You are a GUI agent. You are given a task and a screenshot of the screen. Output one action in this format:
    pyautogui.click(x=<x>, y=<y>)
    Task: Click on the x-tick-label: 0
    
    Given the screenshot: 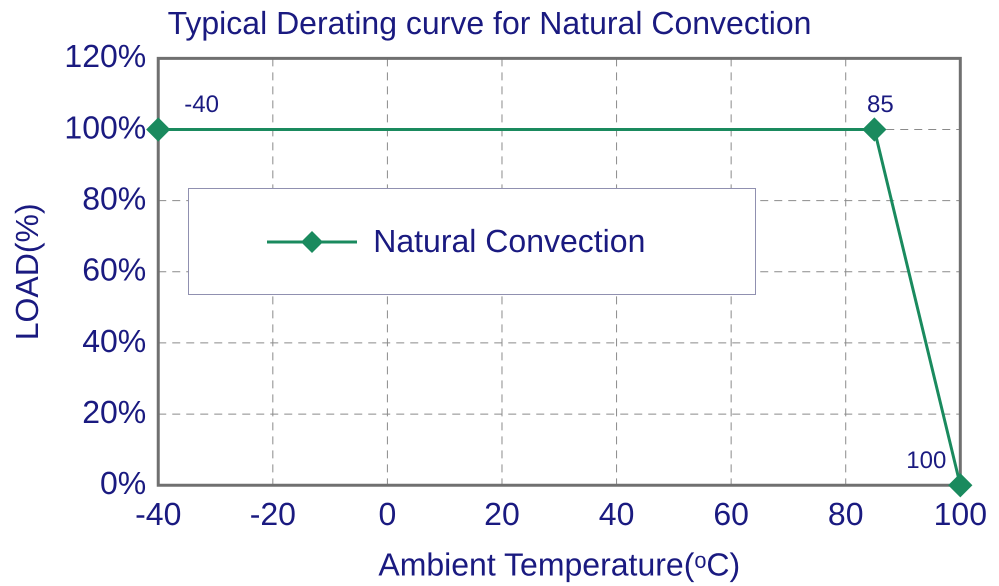 What is the action you would take?
    pyautogui.click(x=387, y=514)
    